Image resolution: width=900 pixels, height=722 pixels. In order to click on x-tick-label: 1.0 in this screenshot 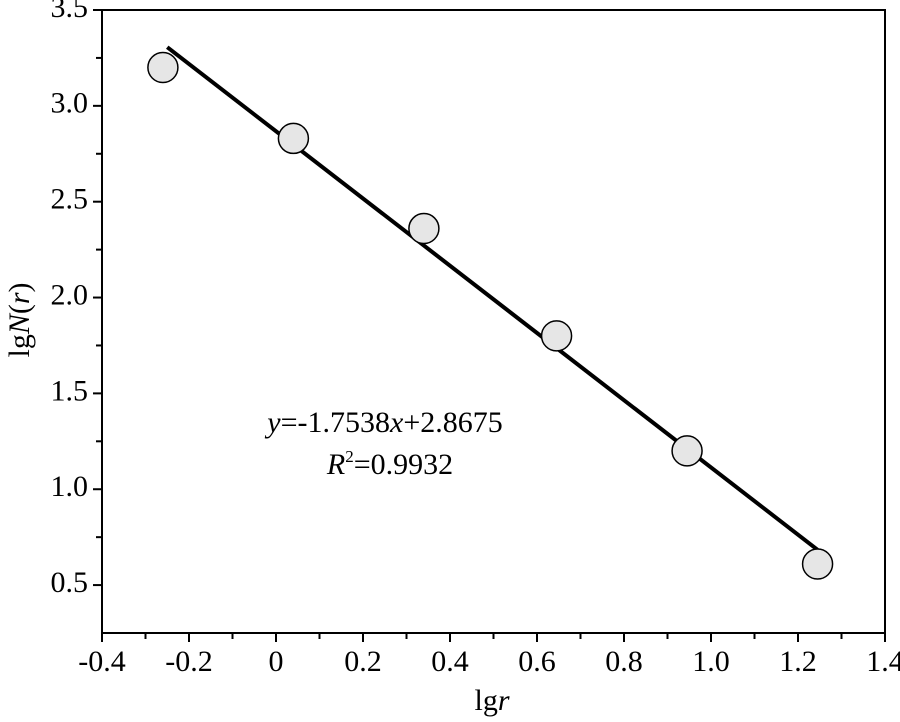, I will do `click(711, 661)`.